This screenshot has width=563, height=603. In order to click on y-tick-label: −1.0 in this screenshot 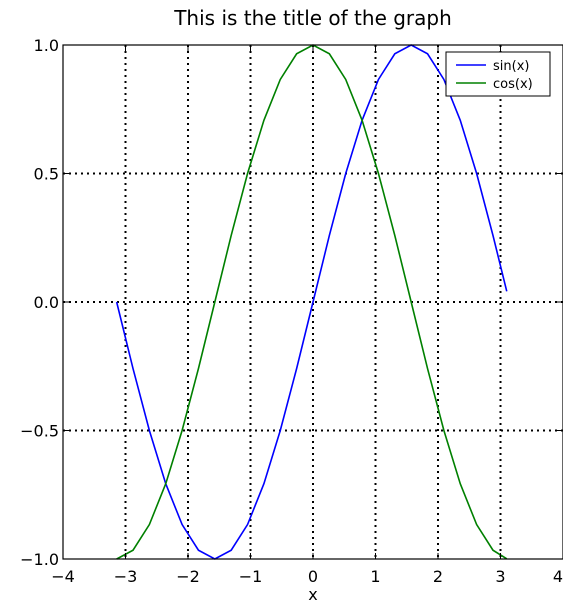, I will do `click(39, 559)`.